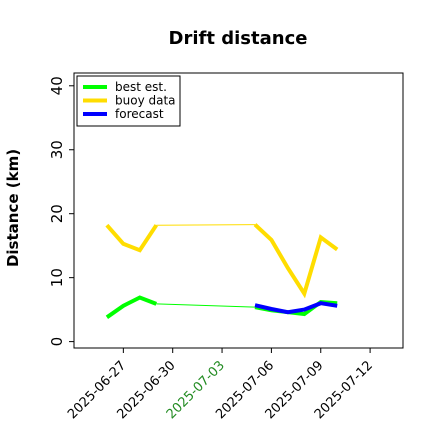  I want to click on y-tick-label: 10, so click(57, 277).